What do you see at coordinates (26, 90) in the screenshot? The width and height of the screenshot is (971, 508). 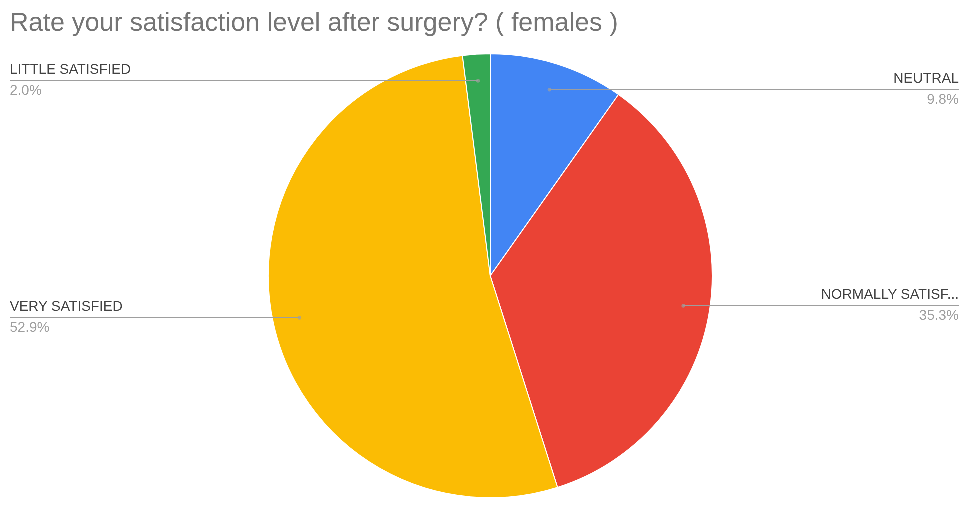 I see `data-label: 2.0%` at bounding box center [26, 90].